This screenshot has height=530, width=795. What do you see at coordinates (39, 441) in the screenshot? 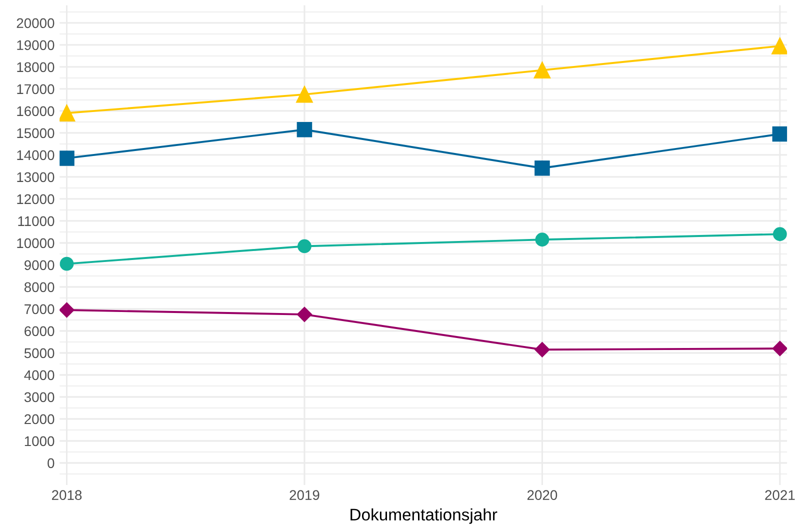
I see `y-tick-label: 1000` at bounding box center [39, 441].